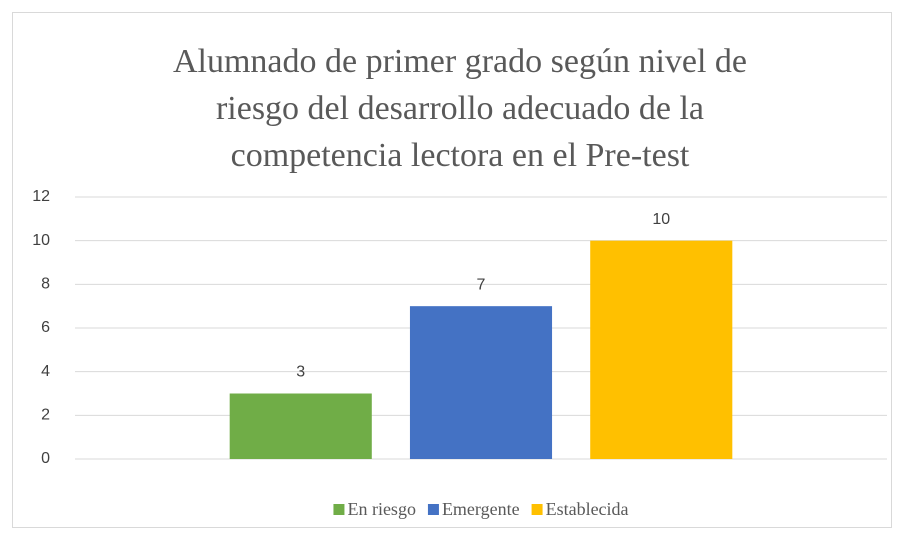 This screenshot has width=904, height=540. What do you see at coordinates (41, 240) in the screenshot?
I see `y-tick-label: 10` at bounding box center [41, 240].